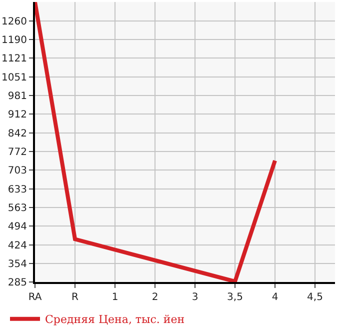  I want to click on y-tick-label: 563, so click(17, 208).